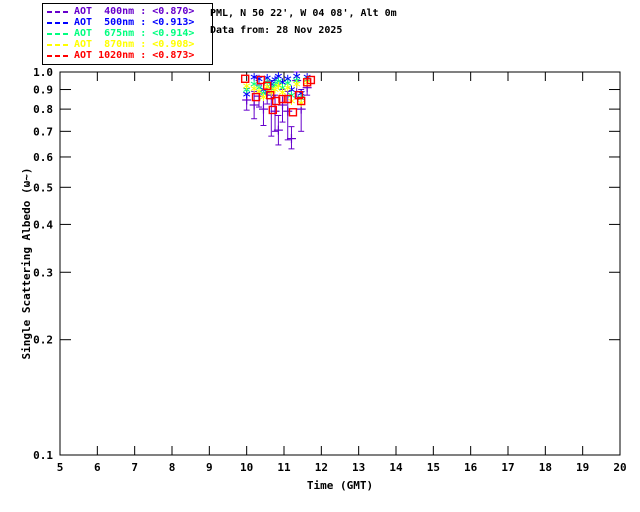 The height and width of the screenshot is (512, 640). What do you see at coordinates (471, 467) in the screenshot?
I see `x-tick-label: 16` at bounding box center [471, 467].